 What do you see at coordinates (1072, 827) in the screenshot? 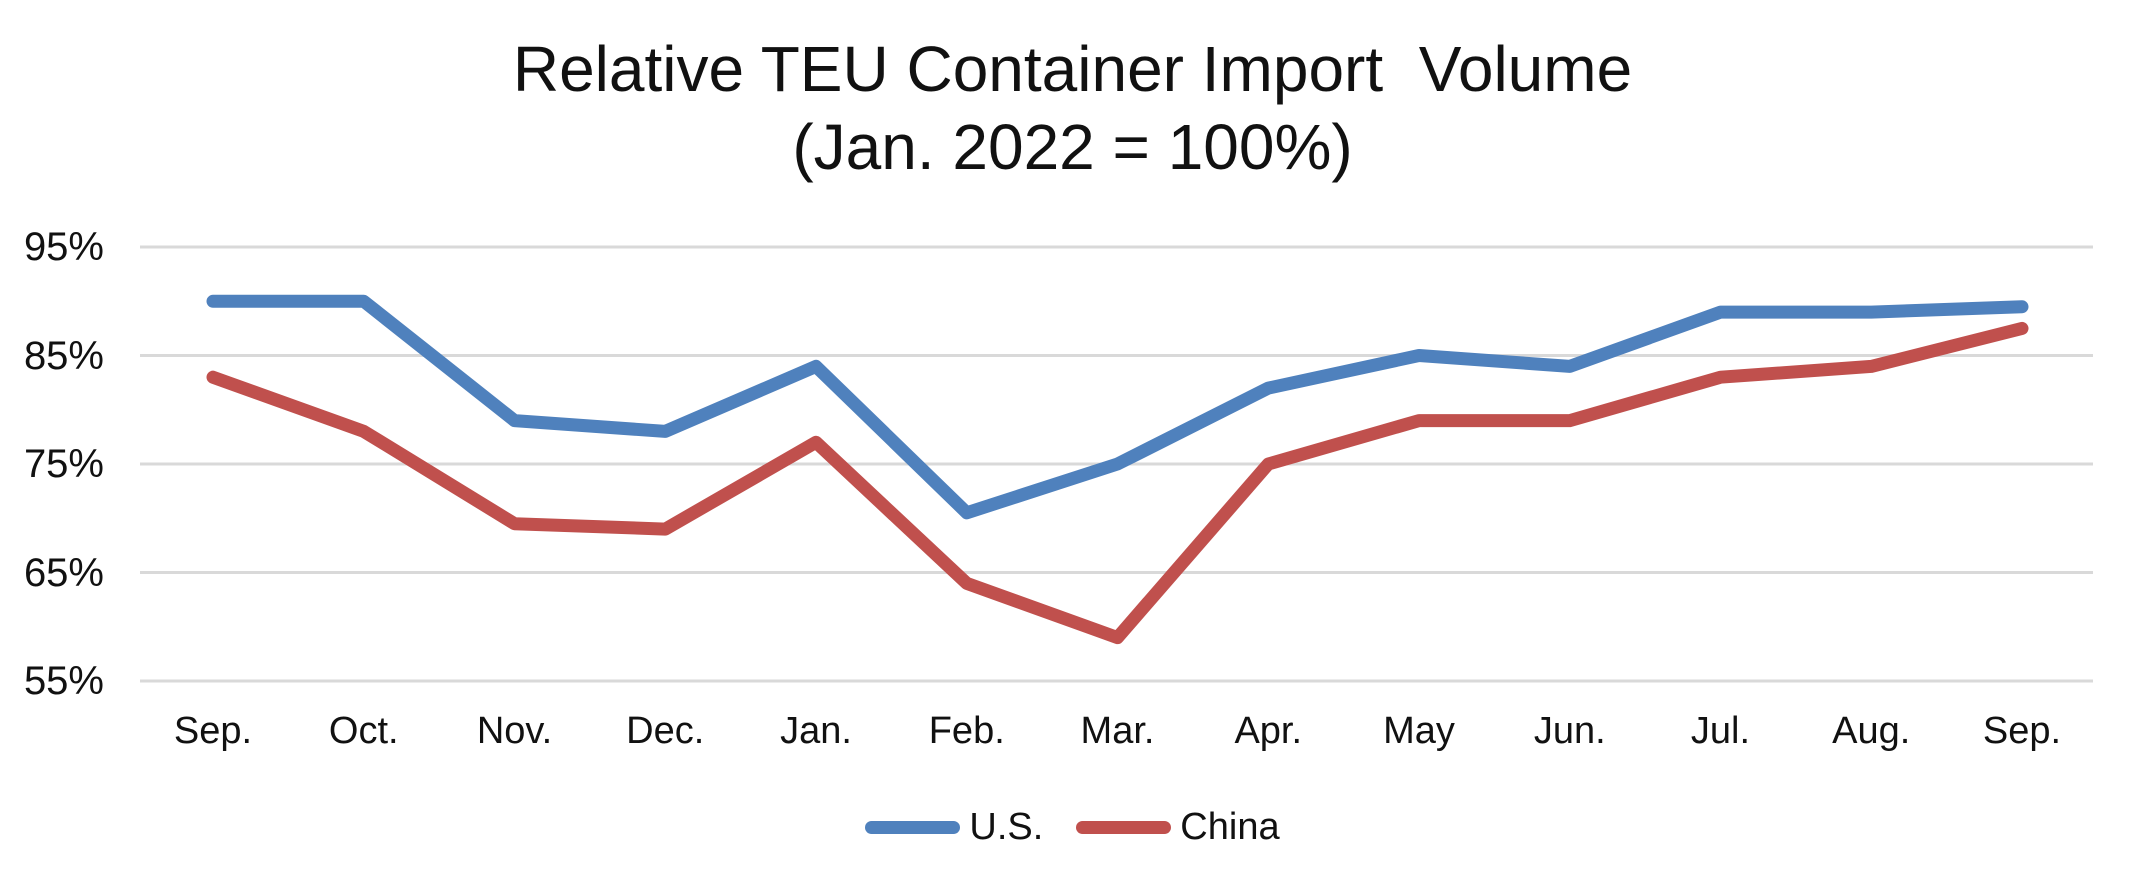
I see `legend: U.S. China` at bounding box center [1072, 827].